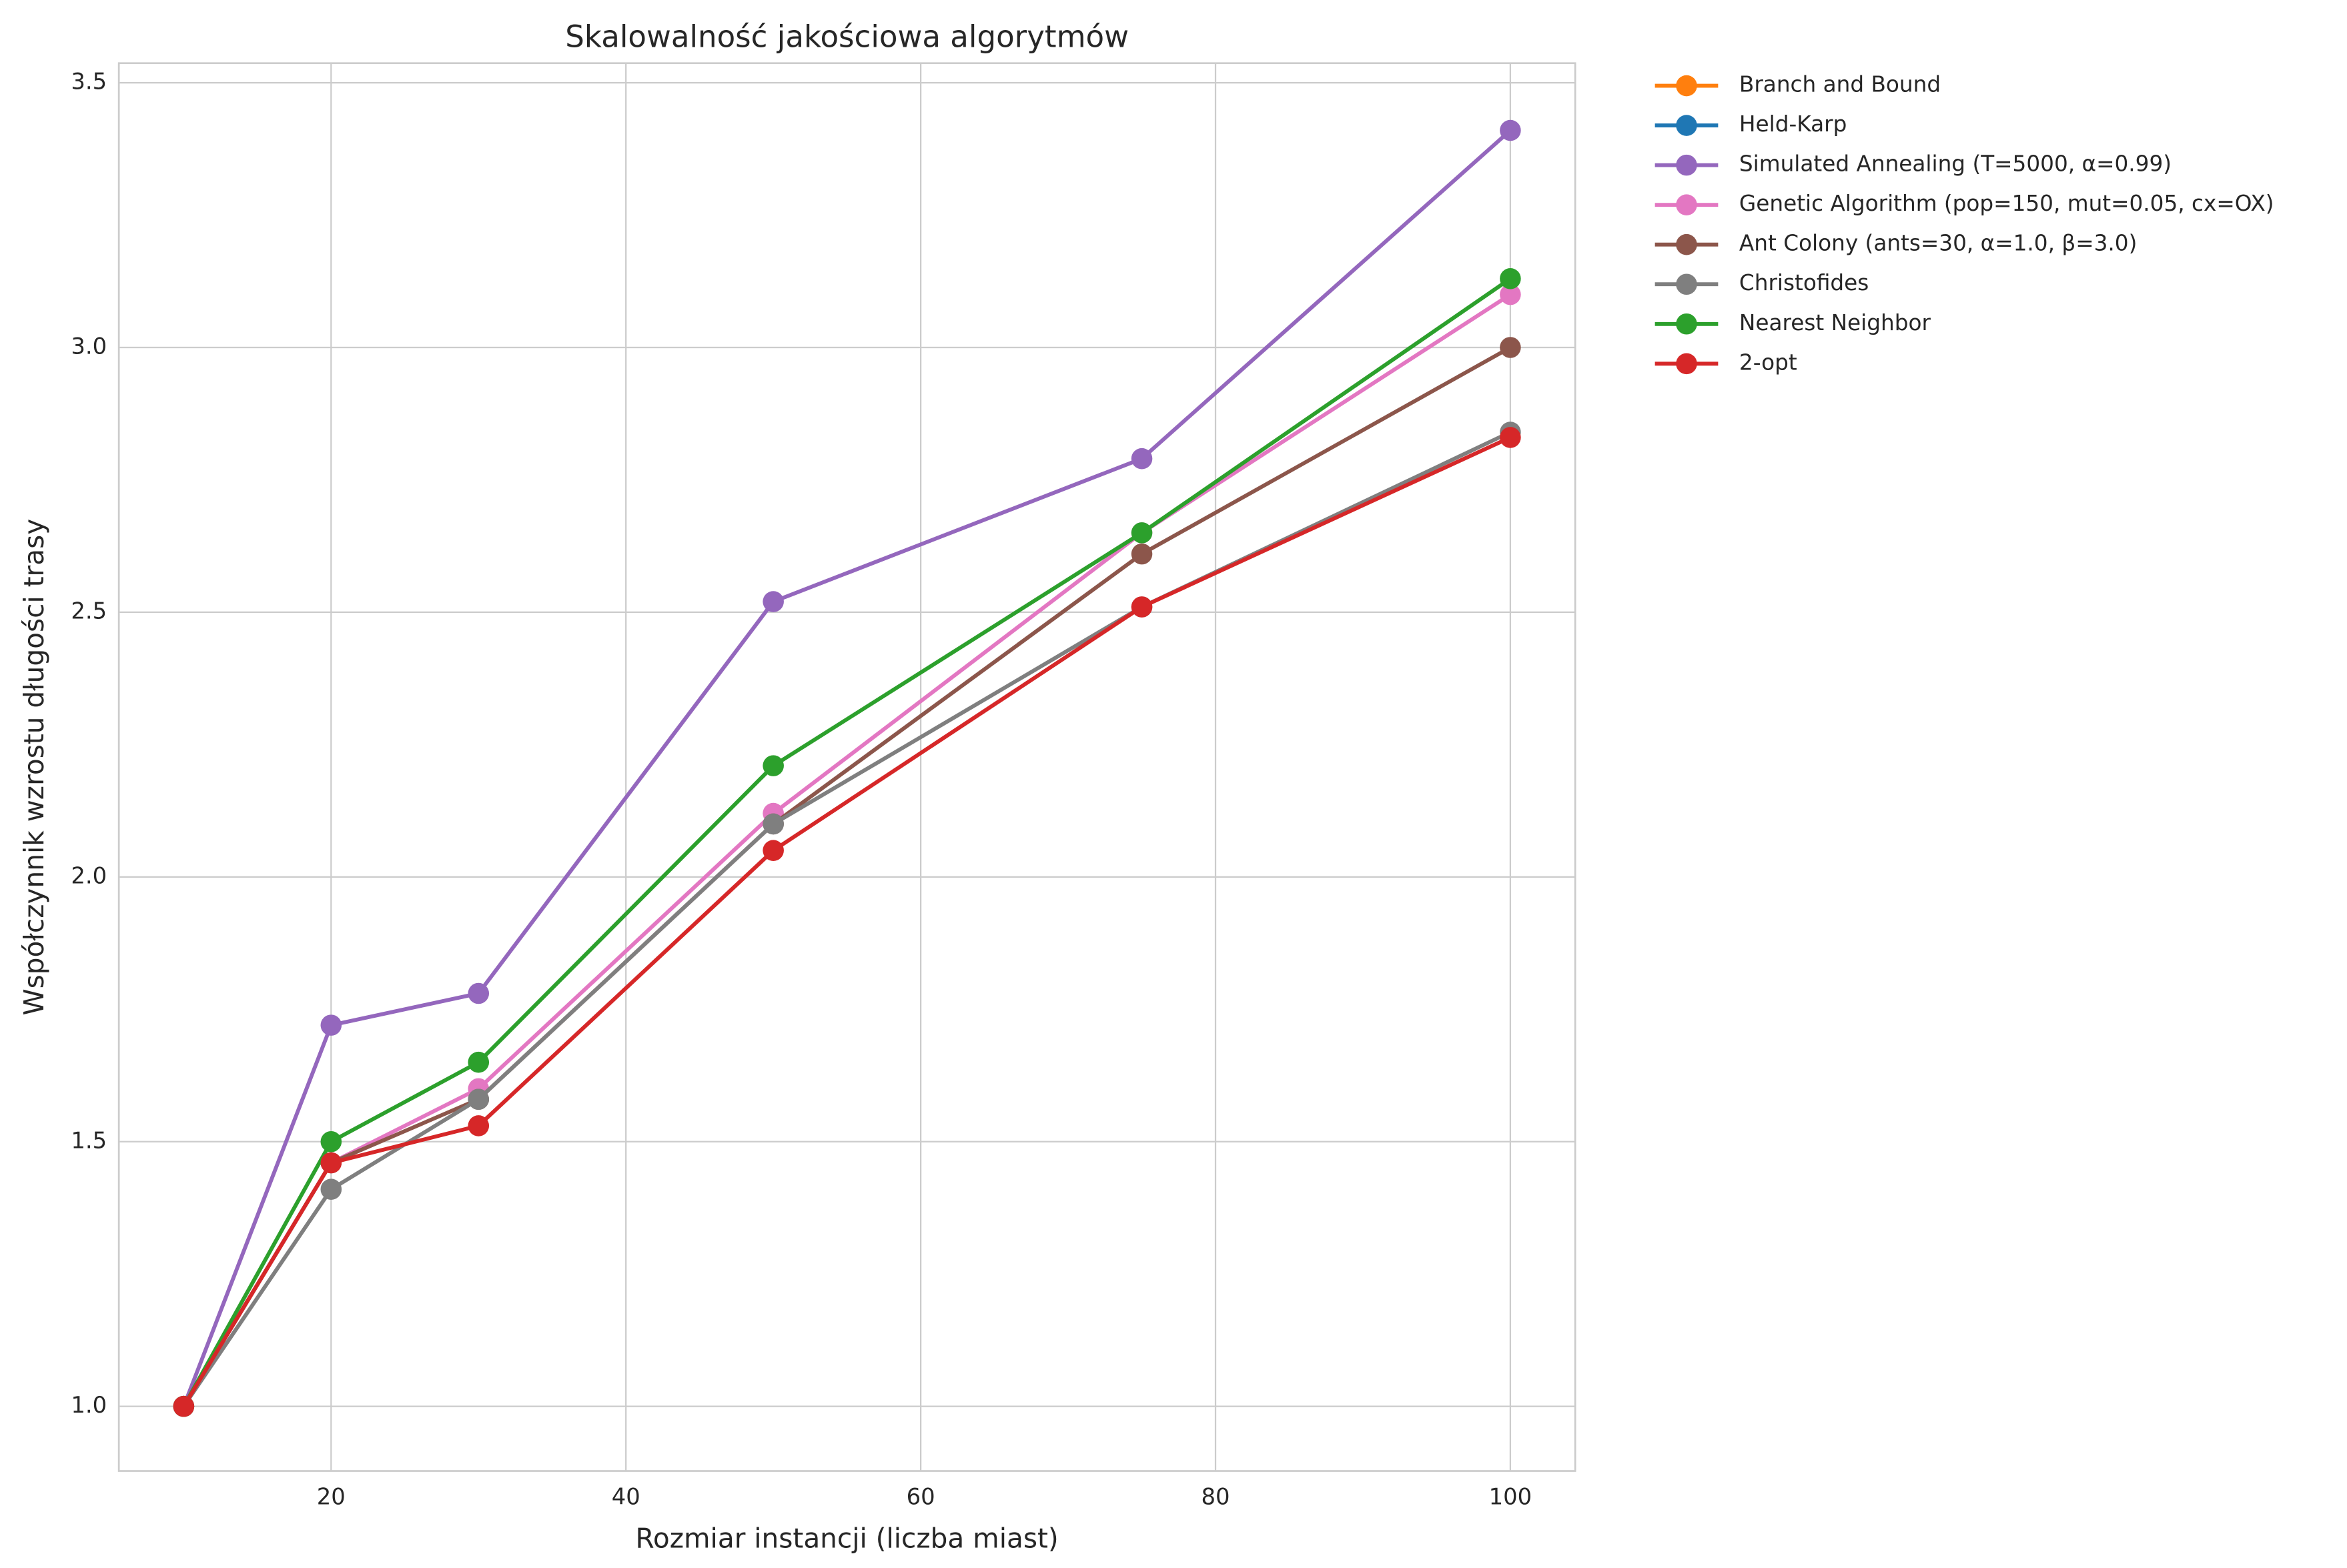 This screenshot has width=2347, height=1568. Describe the element at coordinates (1768, 362) in the screenshot. I see `legend-label: 2-opt` at that location.